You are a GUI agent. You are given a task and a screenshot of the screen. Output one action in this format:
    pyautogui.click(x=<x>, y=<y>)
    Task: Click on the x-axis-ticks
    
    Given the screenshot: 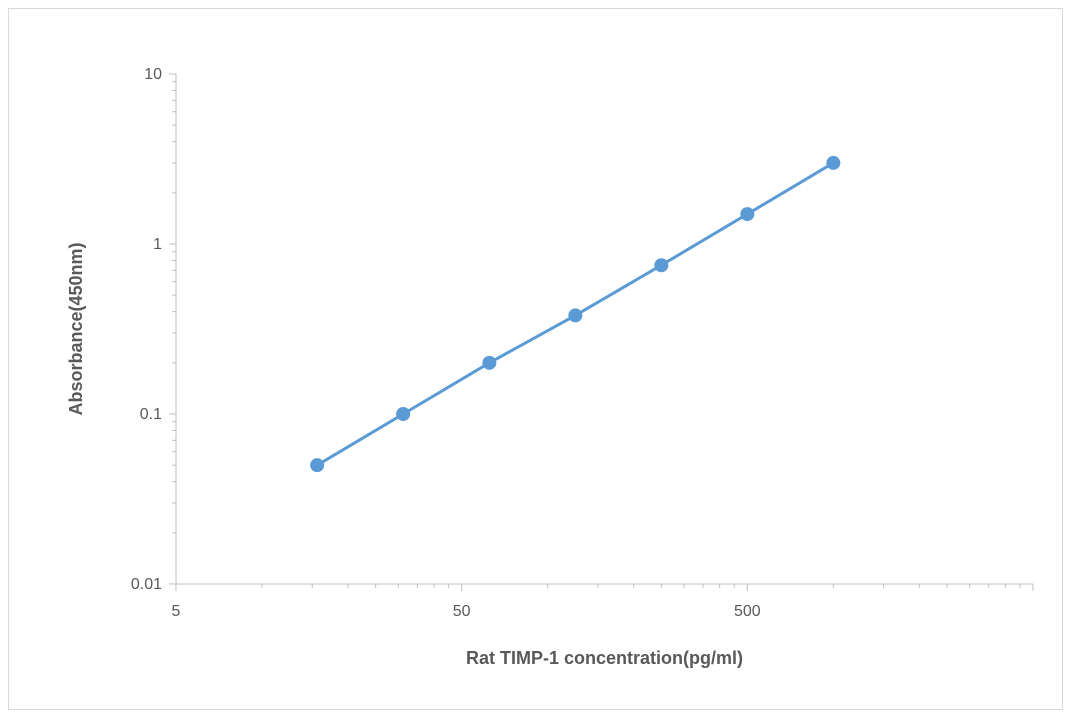 What is the action you would take?
    pyautogui.click(x=604, y=587)
    